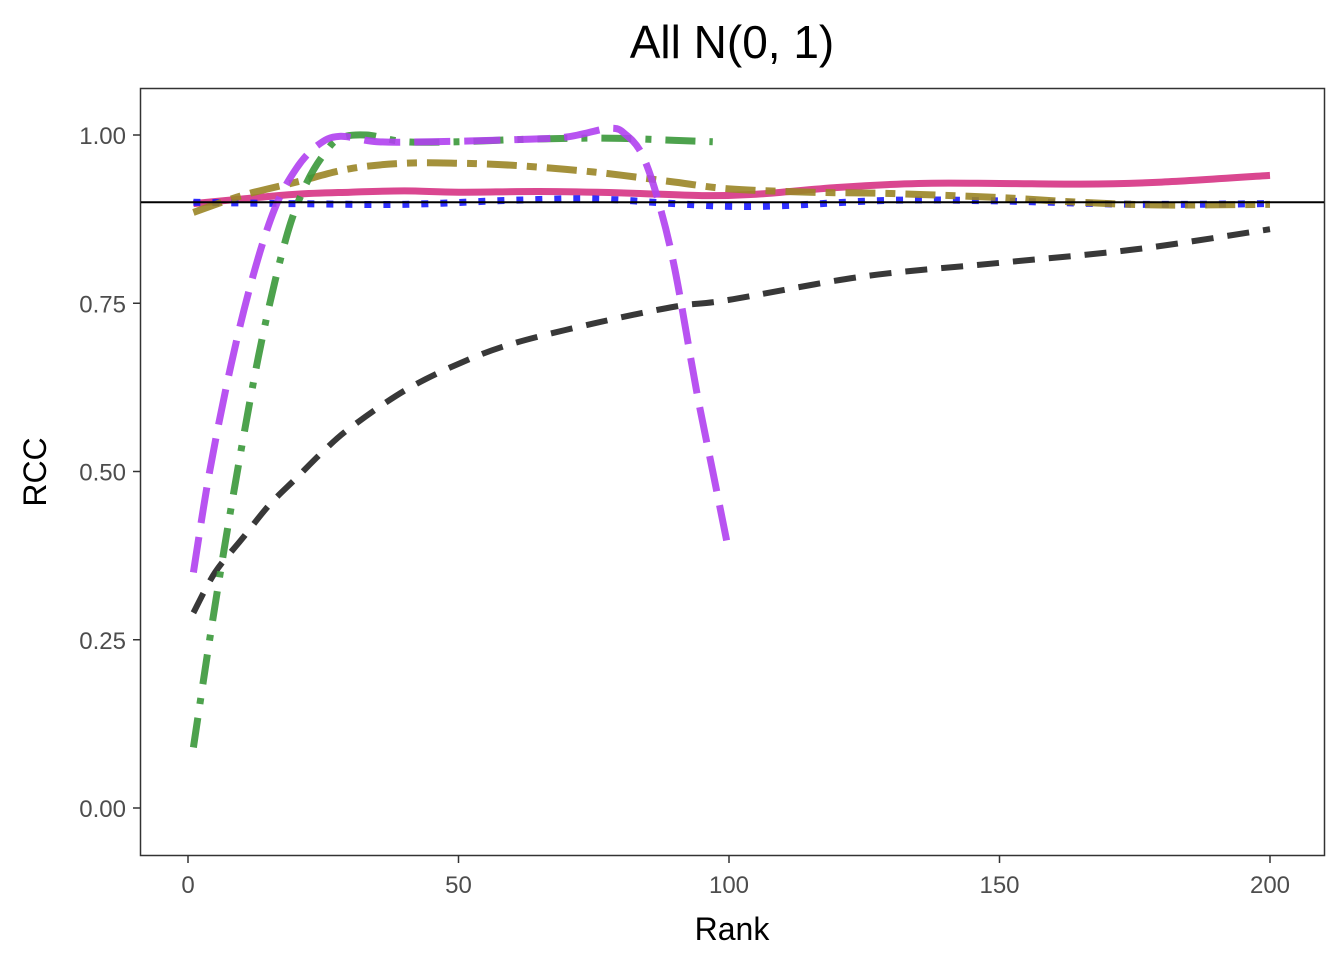 This screenshot has width=1344, height=960. I want to click on x-tick-label: 0, so click(187, 885).